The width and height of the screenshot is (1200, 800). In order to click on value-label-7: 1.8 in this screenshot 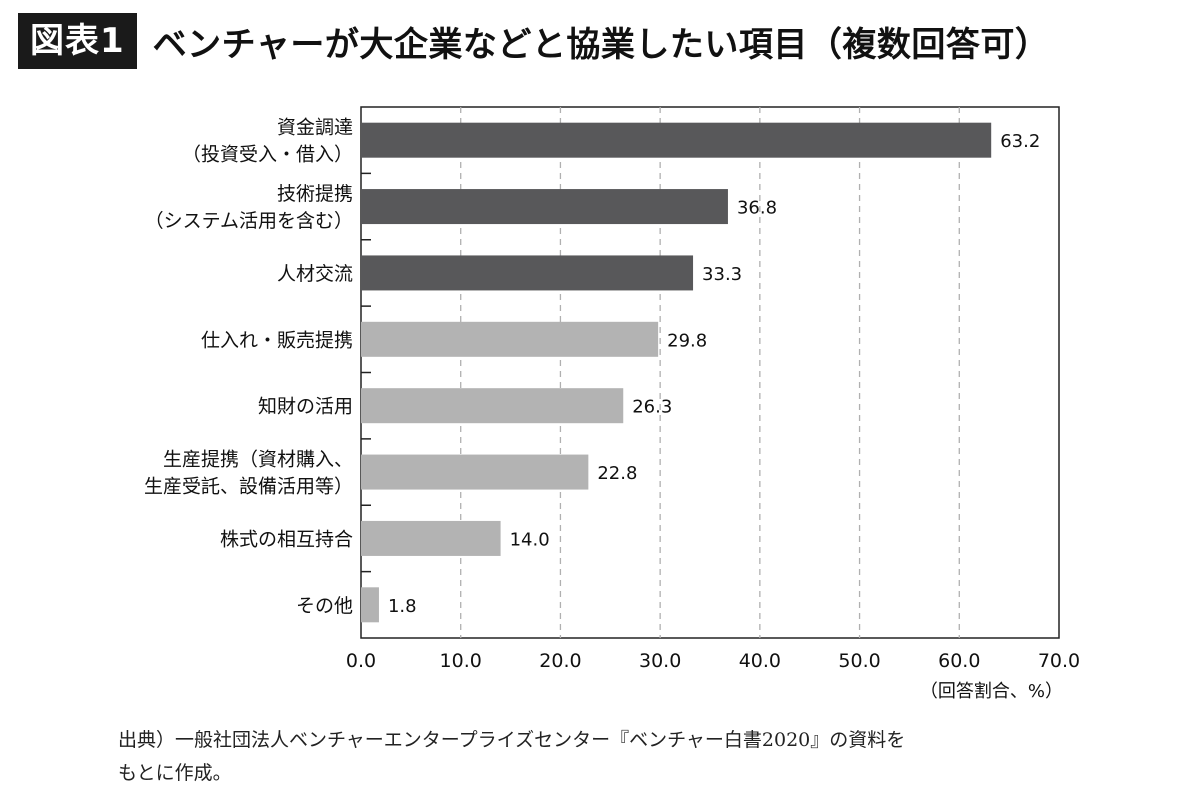, I will do `click(402, 606)`.